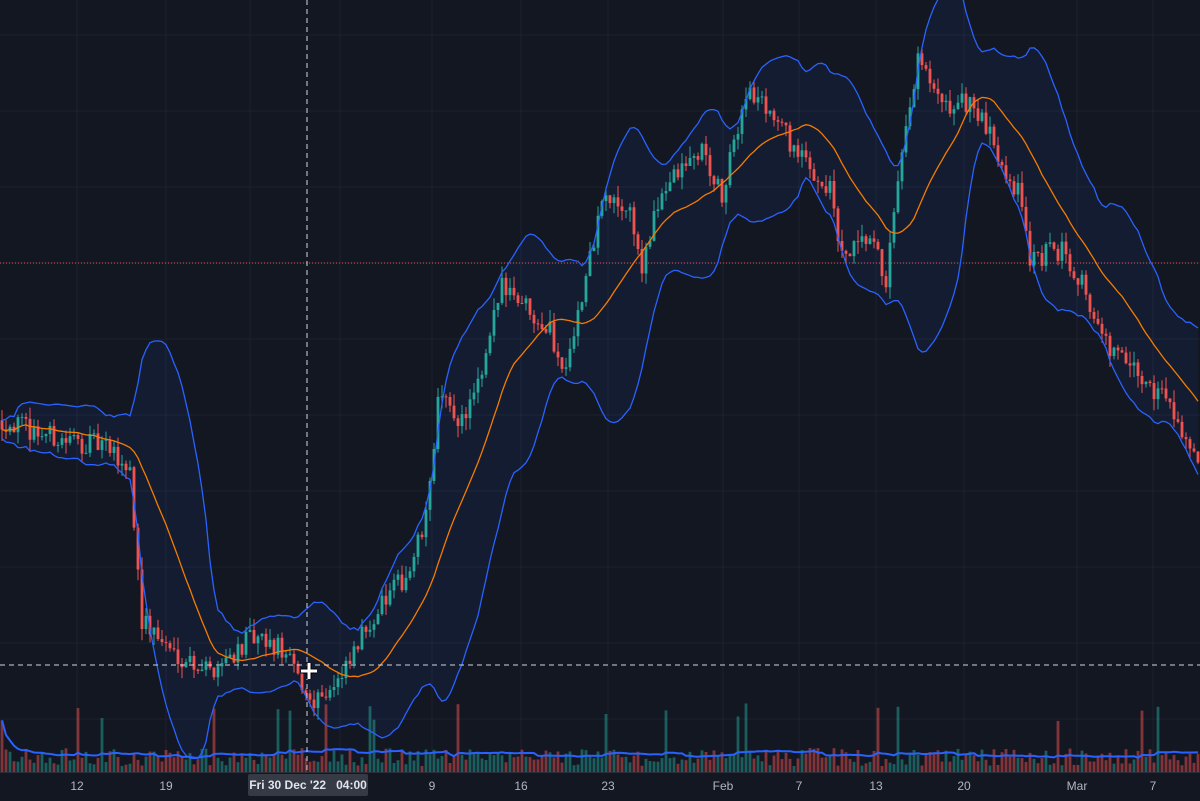 Image resolution: width=1200 pixels, height=801 pixels. I want to click on volume-ma-line, so click(600, 739).